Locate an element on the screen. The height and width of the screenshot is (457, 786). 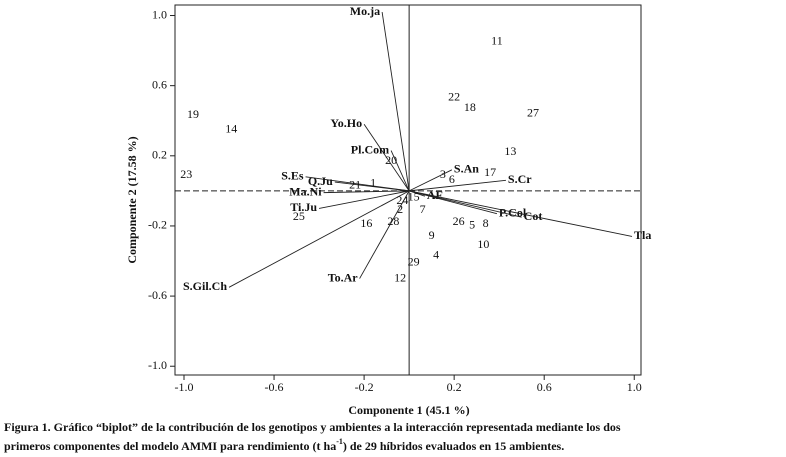
genotype-point: 24 is located at coordinates (402, 200).